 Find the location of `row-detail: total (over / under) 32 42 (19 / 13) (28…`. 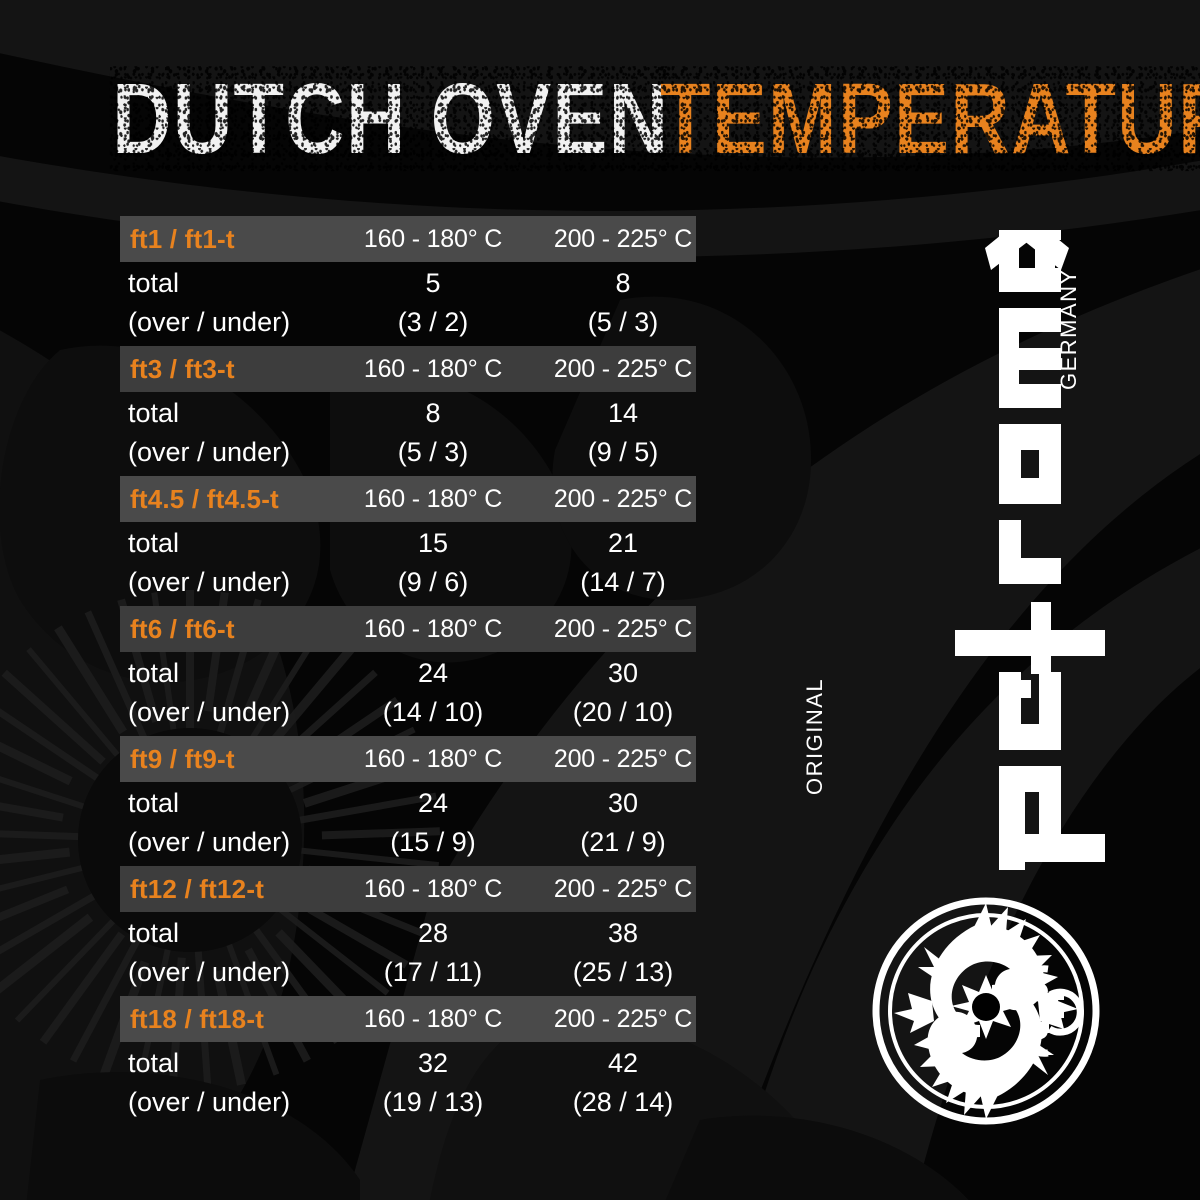

row-detail: total (over / under) 32 42 (19 / 13) (28… is located at coordinates (408, 1084).